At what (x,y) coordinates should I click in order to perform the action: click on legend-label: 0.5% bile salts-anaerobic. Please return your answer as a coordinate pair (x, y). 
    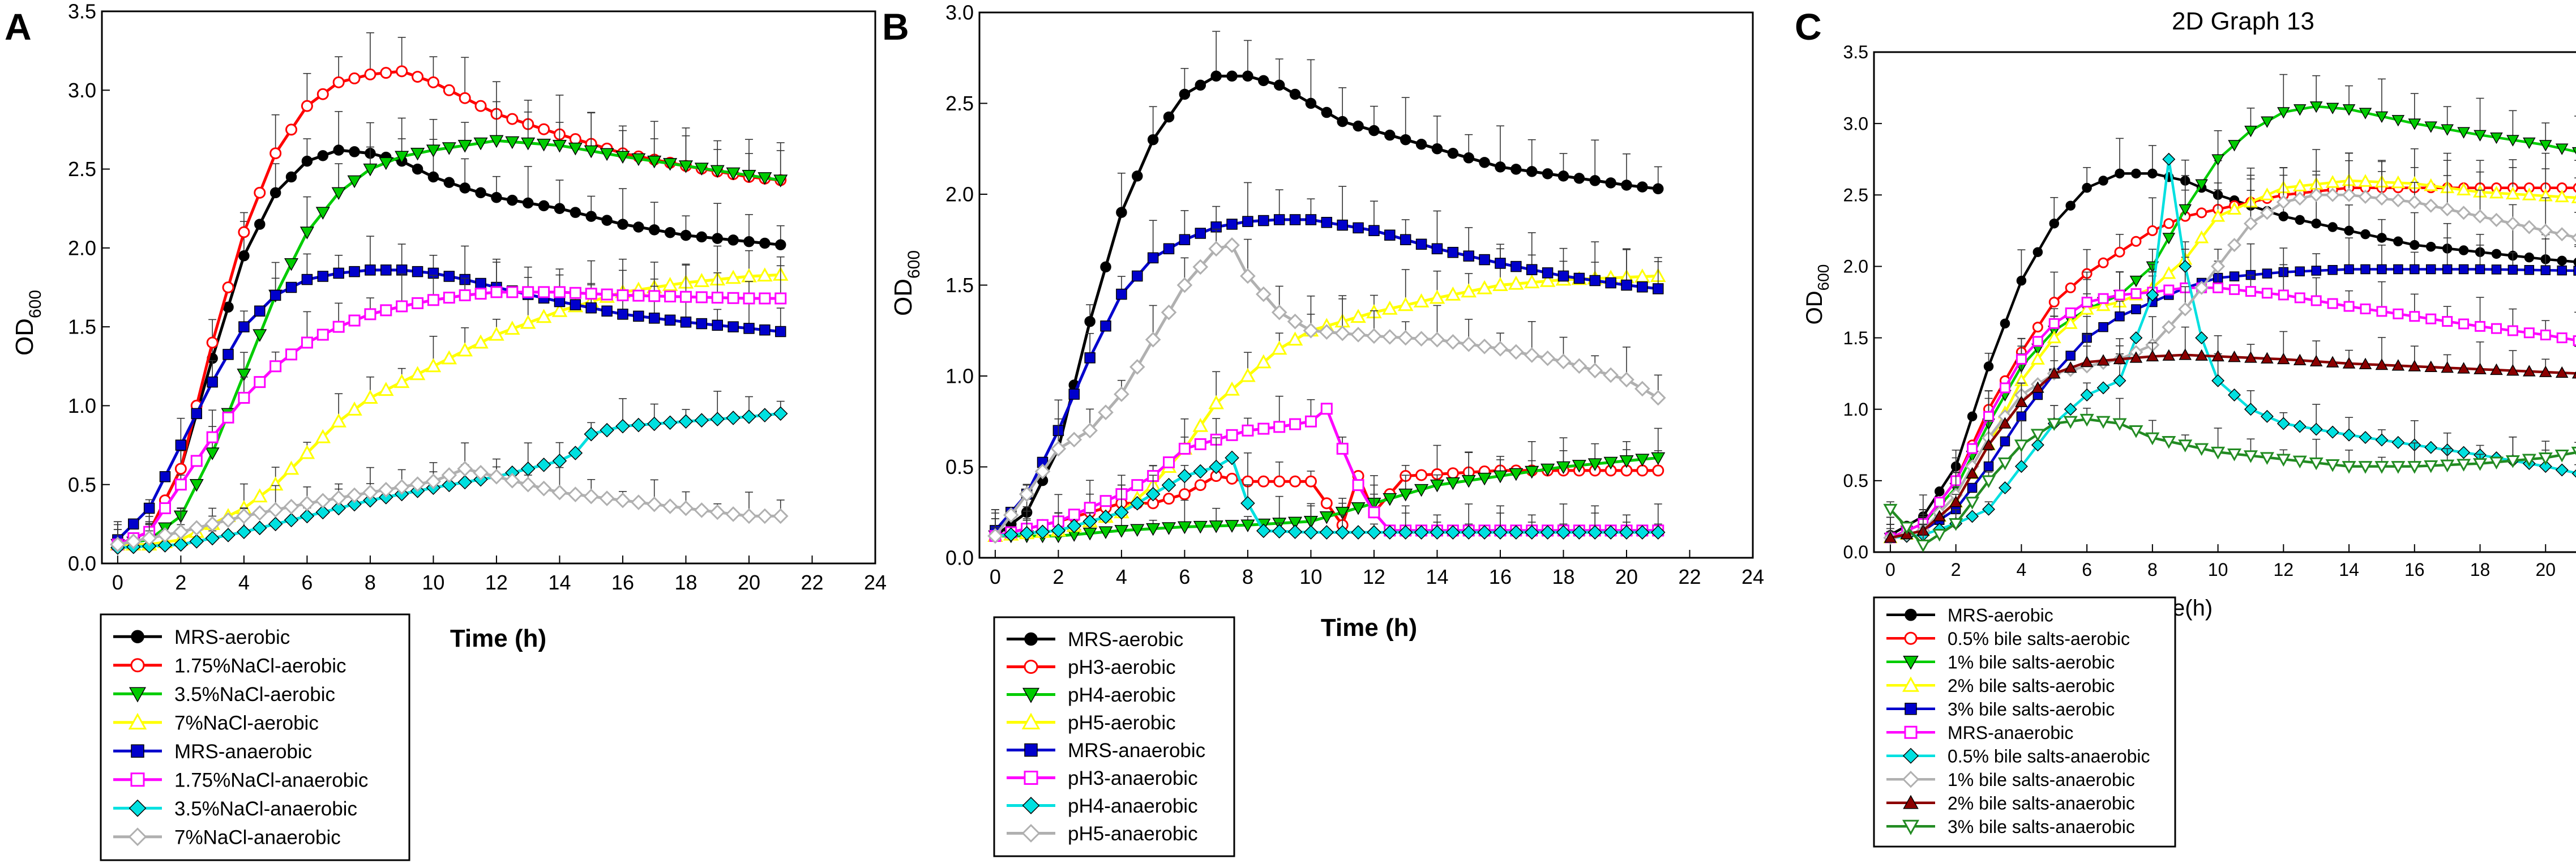
    Looking at the image, I should click on (2049, 756).